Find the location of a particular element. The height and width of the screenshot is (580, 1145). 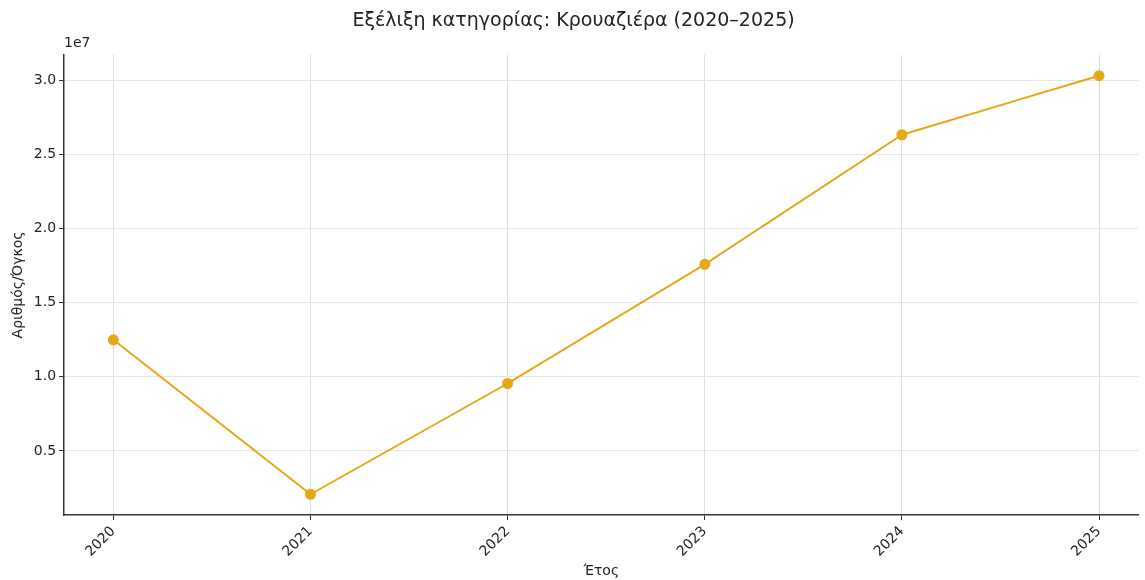

y-tick-label: 1.0 is located at coordinates (45, 375).